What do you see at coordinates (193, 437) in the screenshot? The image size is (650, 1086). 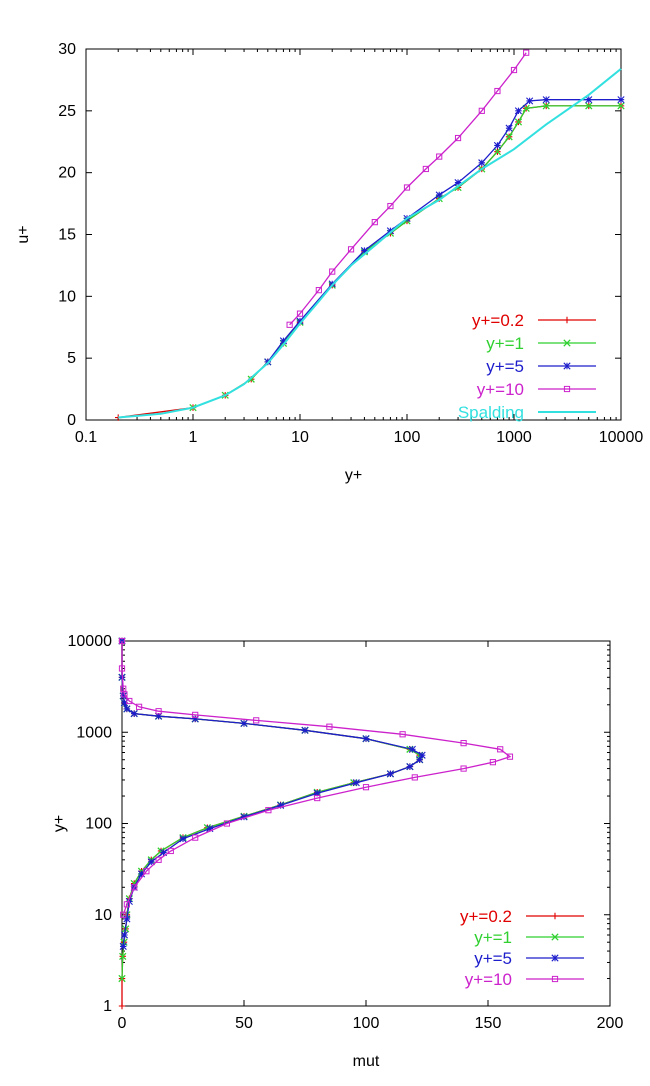 I see `x-tick-label: 1` at bounding box center [193, 437].